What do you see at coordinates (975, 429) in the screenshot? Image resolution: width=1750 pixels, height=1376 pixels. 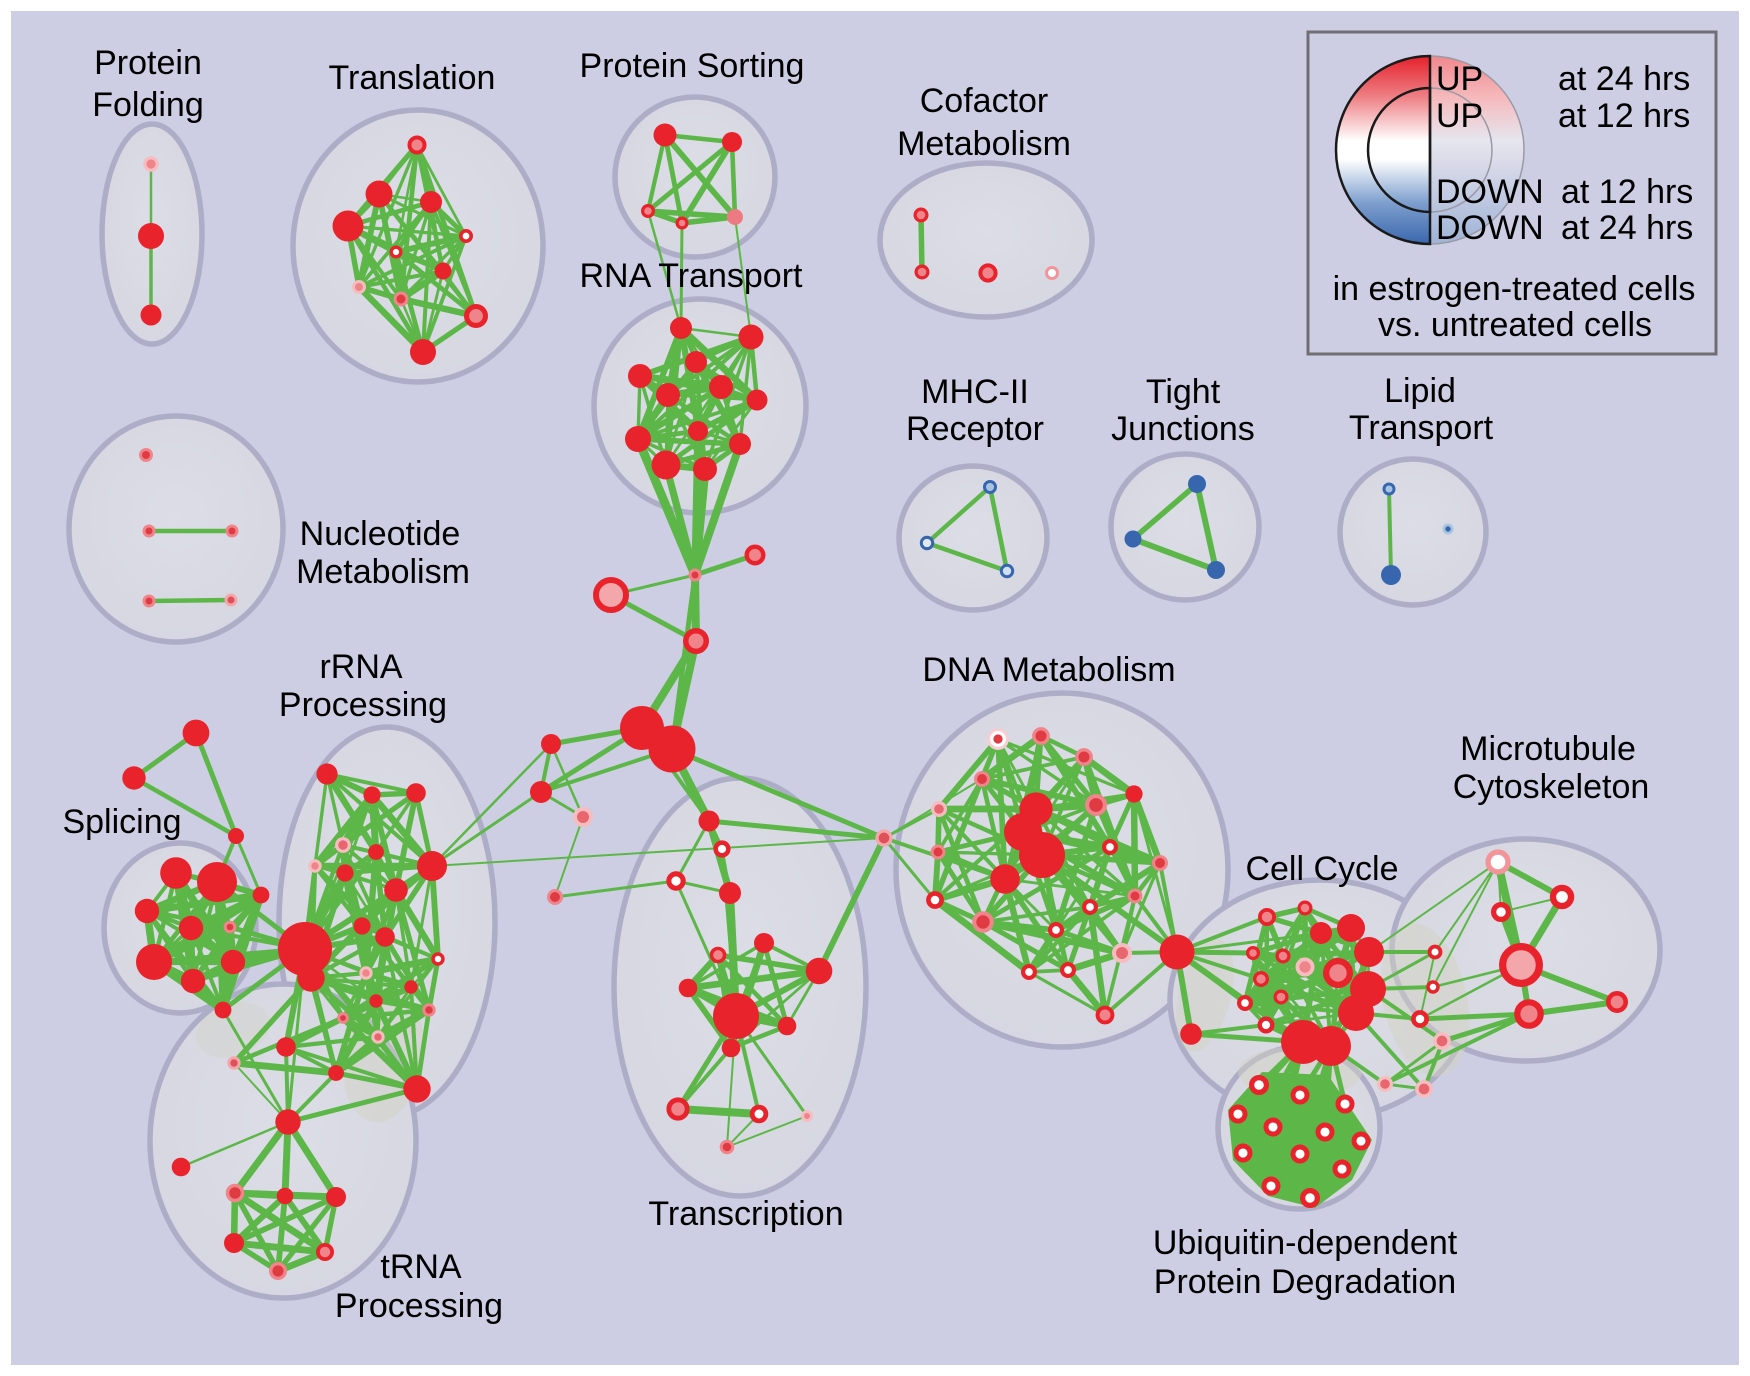 I see `svg-text: Receptor` at bounding box center [975, 429].